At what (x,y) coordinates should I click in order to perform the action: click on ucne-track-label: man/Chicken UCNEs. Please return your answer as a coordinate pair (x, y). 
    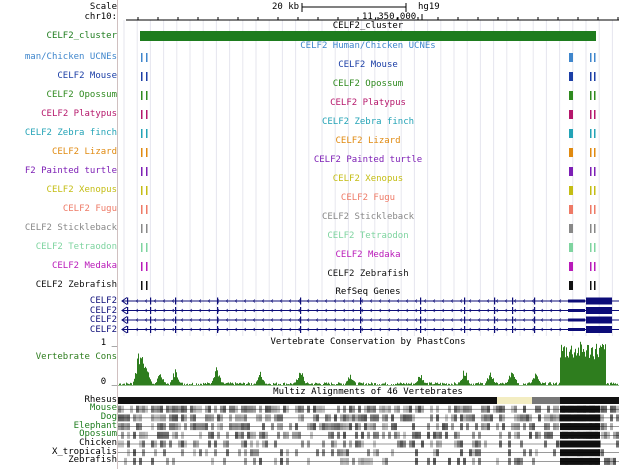
    Looking at the image, I should click on (70, 57).